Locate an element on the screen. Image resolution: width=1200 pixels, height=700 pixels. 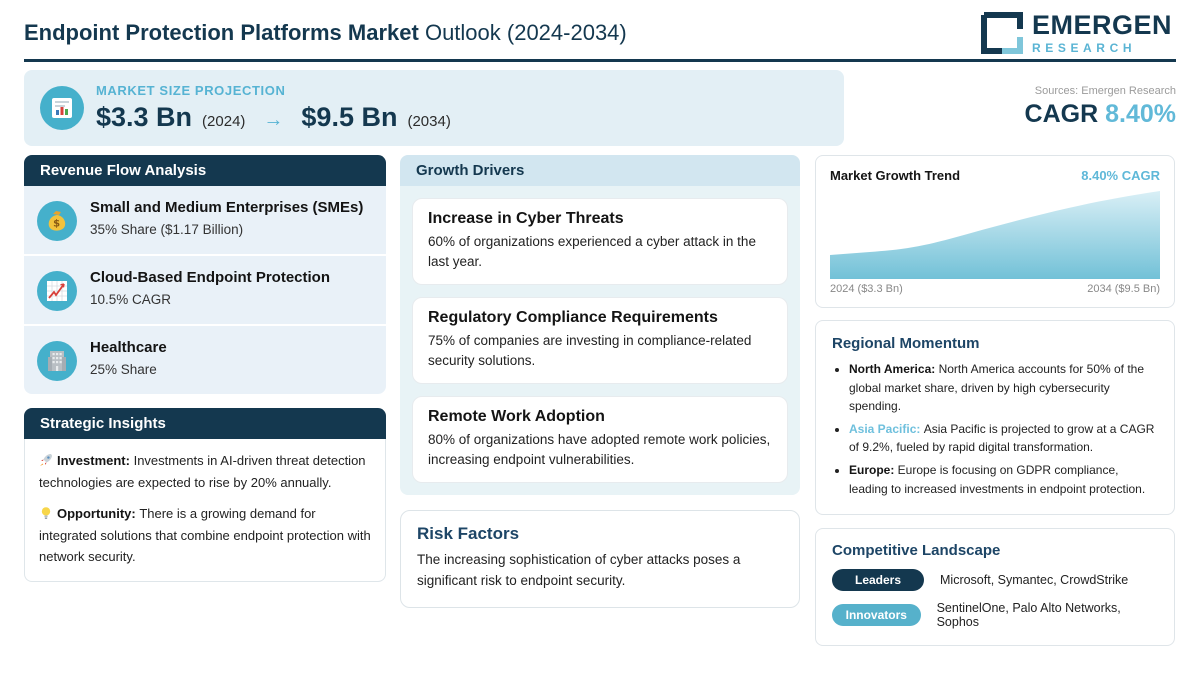
bar-chart-icon-glyph is located at coordinates (62, 108).